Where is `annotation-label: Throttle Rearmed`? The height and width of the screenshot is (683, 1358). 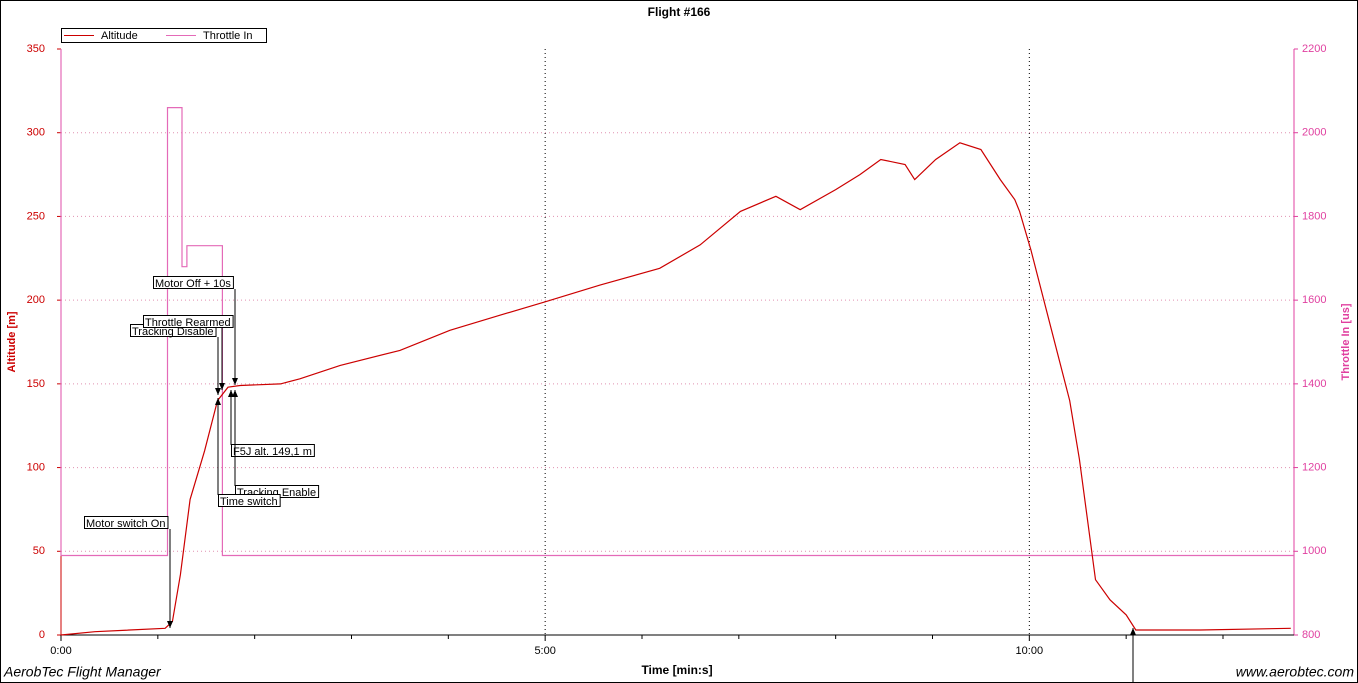 annotation-label: Throttle Rearmed is located at coordinates (188, 323).